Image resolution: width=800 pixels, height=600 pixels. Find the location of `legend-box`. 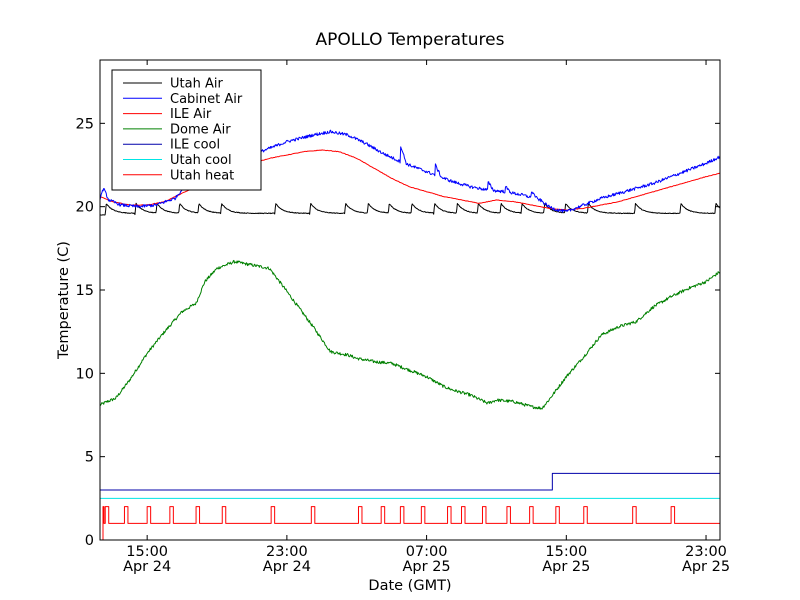

legend-box is located at coordinates (186, 130).